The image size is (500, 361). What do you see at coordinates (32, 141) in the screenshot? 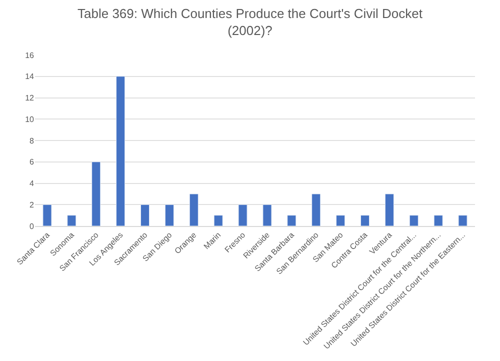
I see `y-tick-label: 8` at bounding box center [32, 141].